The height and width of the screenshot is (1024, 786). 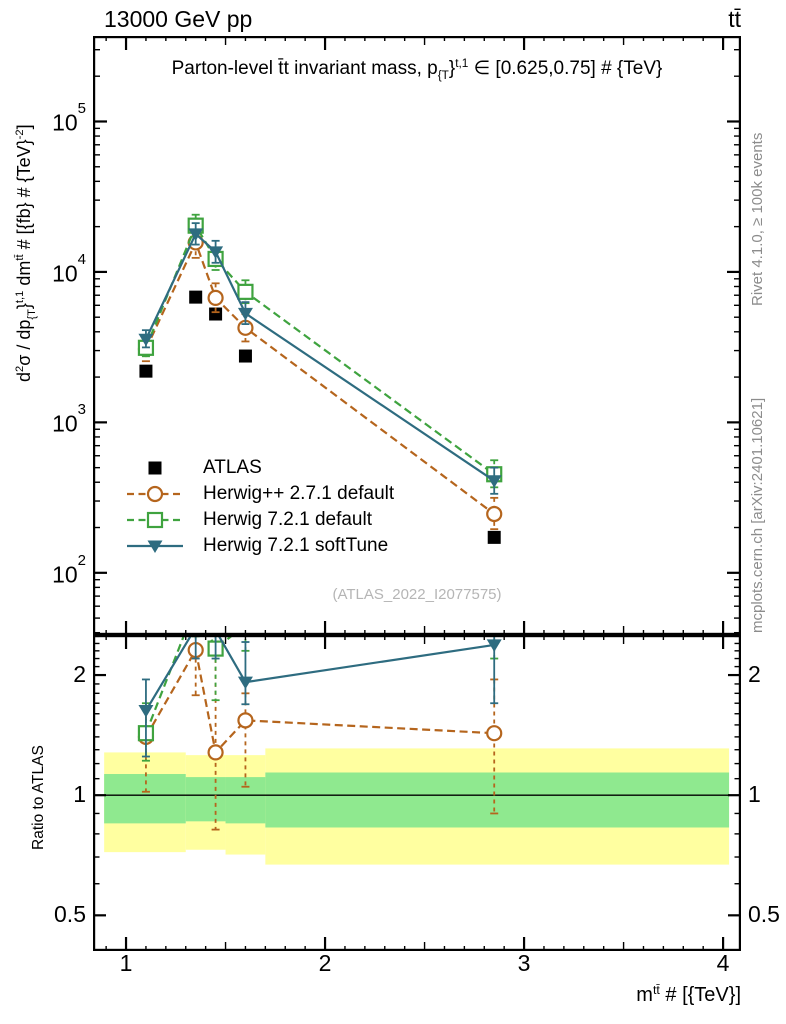 I want to click on ratio-y-tick-label-left: 2, so click(x=79, y=674).